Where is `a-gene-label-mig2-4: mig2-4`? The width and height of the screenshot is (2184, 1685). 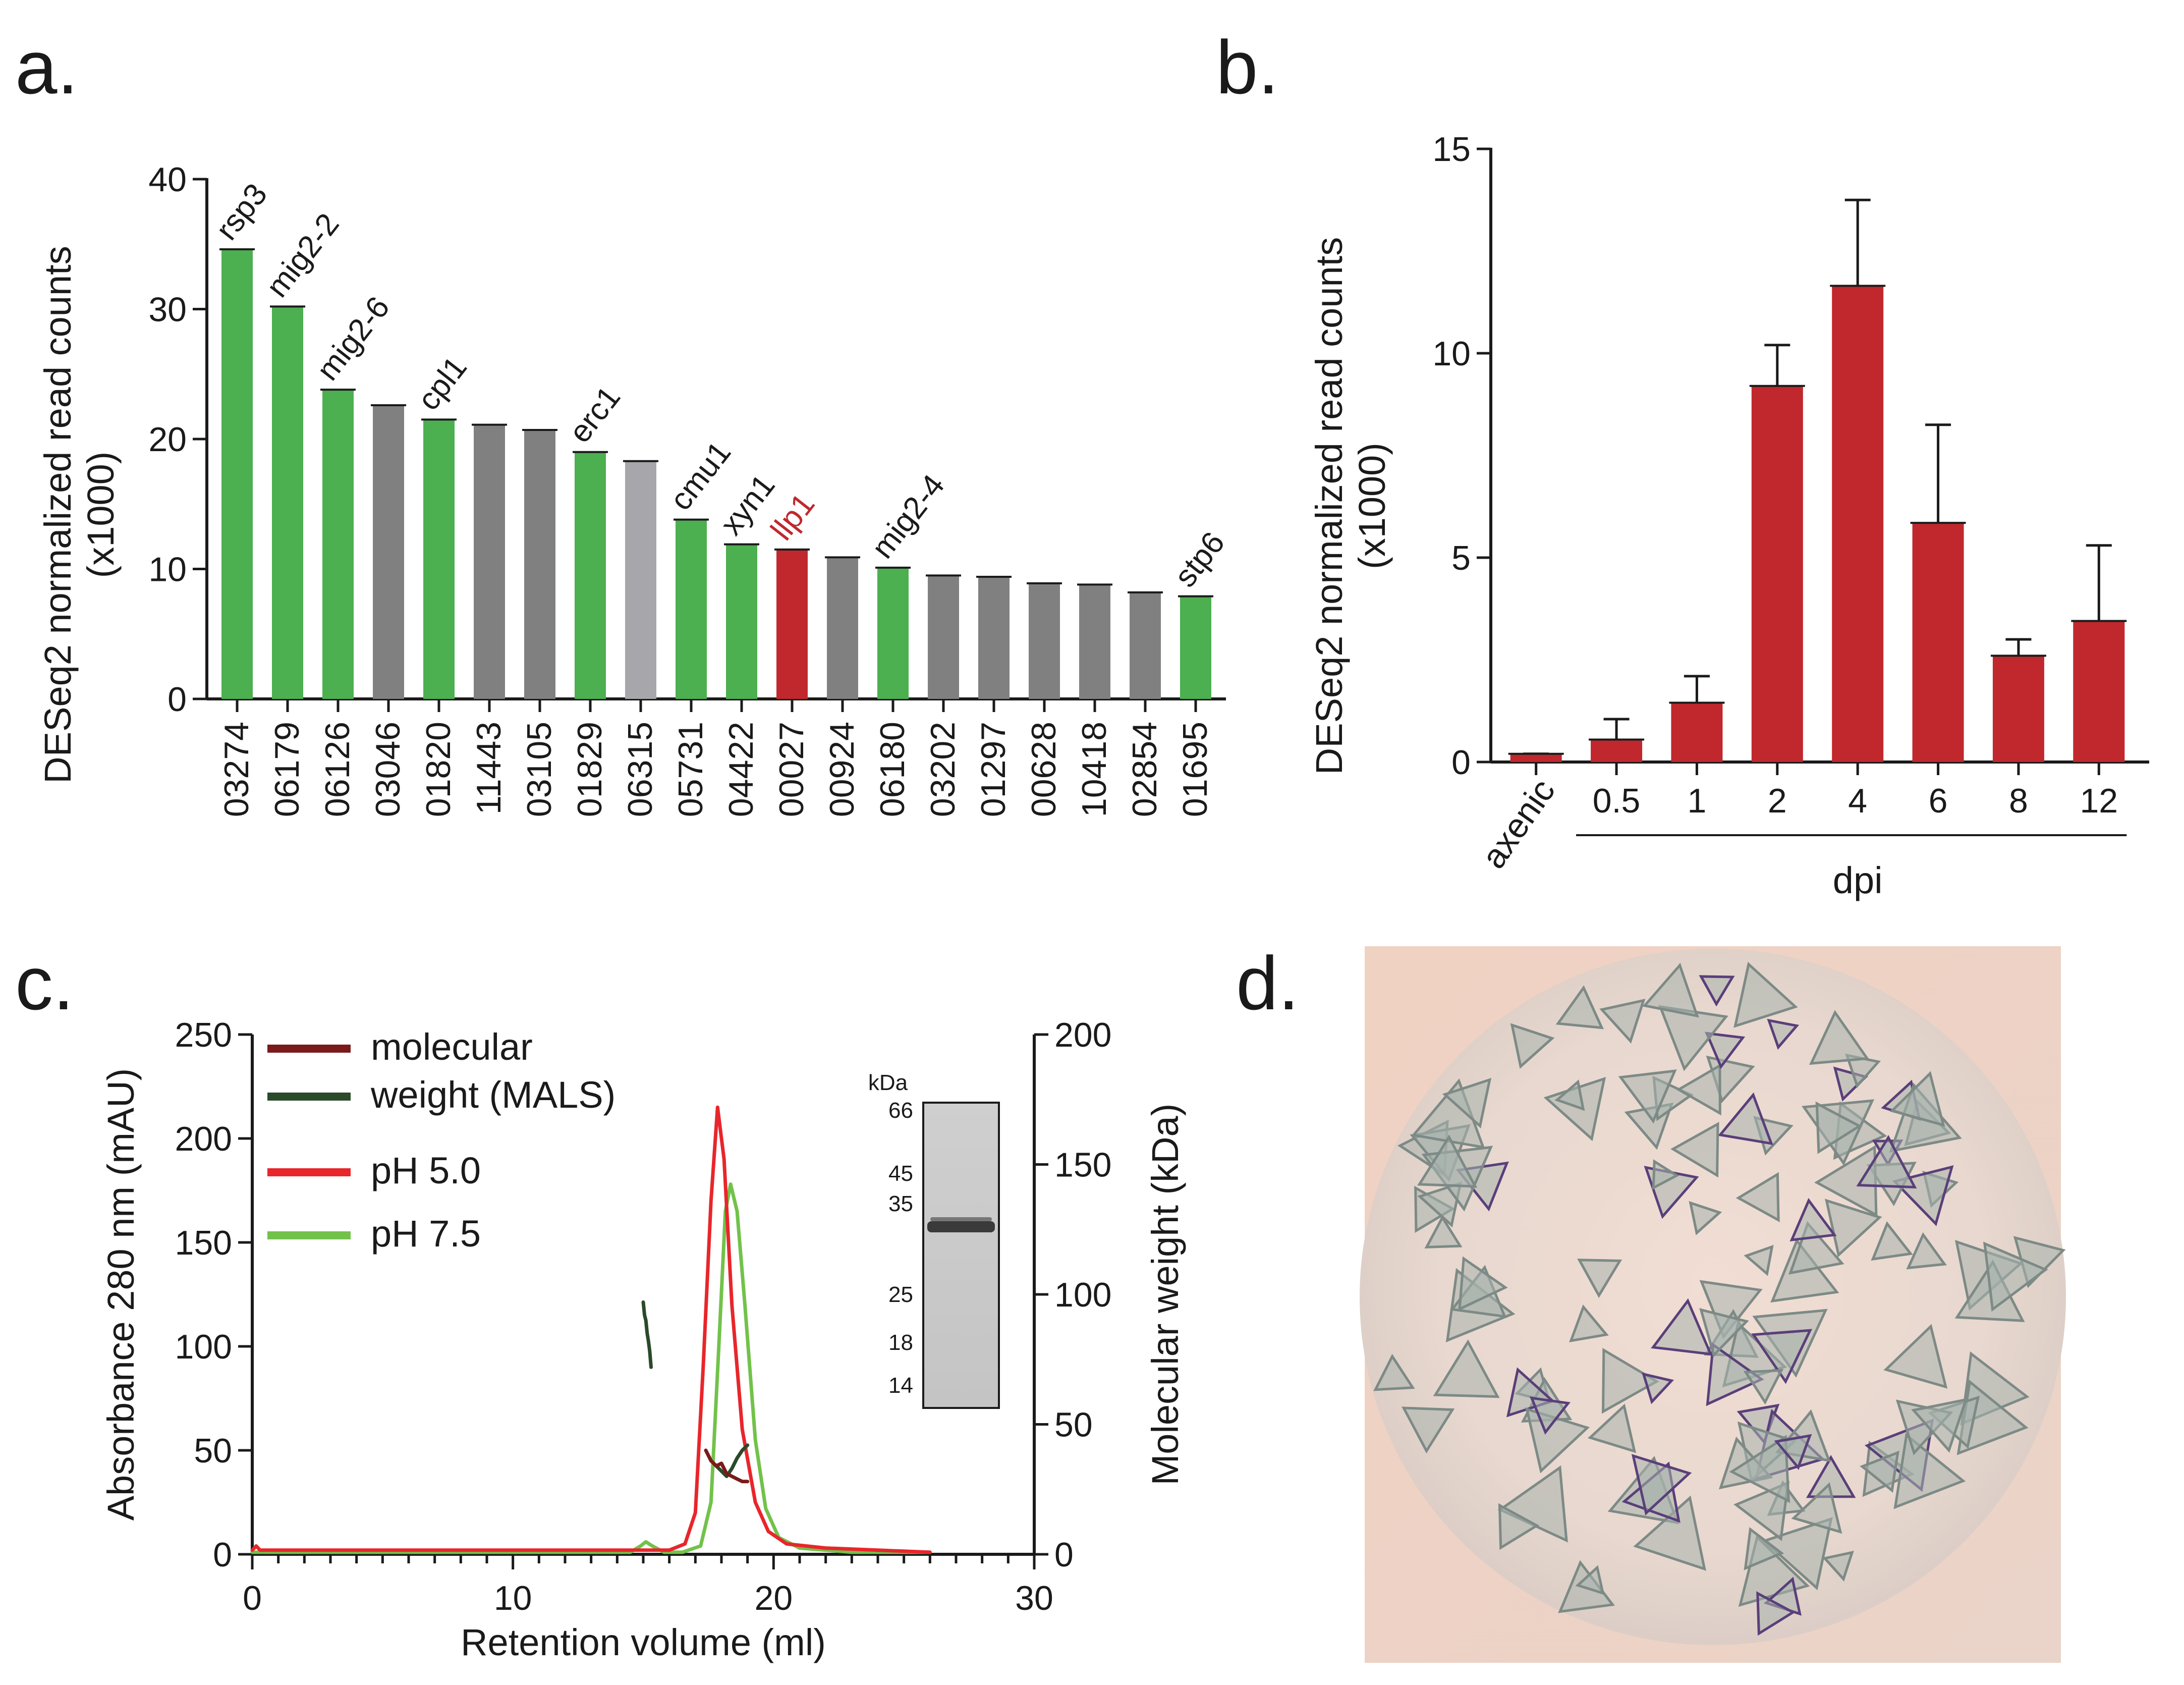 a-gene-label-mig2-4: mig2-4 is located at coordinates (908, 516).